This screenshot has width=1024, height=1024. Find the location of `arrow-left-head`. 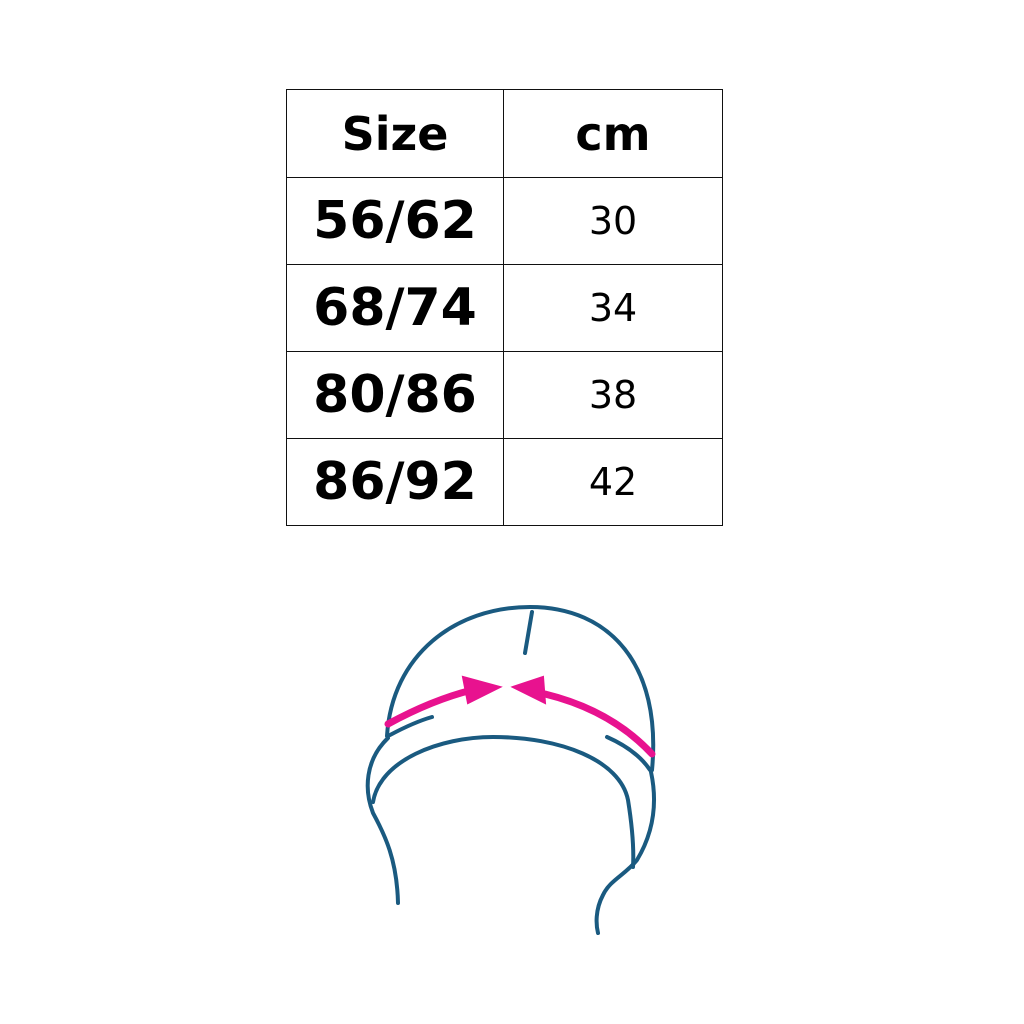

arrow-left-head is located at coordinates (482, 690).